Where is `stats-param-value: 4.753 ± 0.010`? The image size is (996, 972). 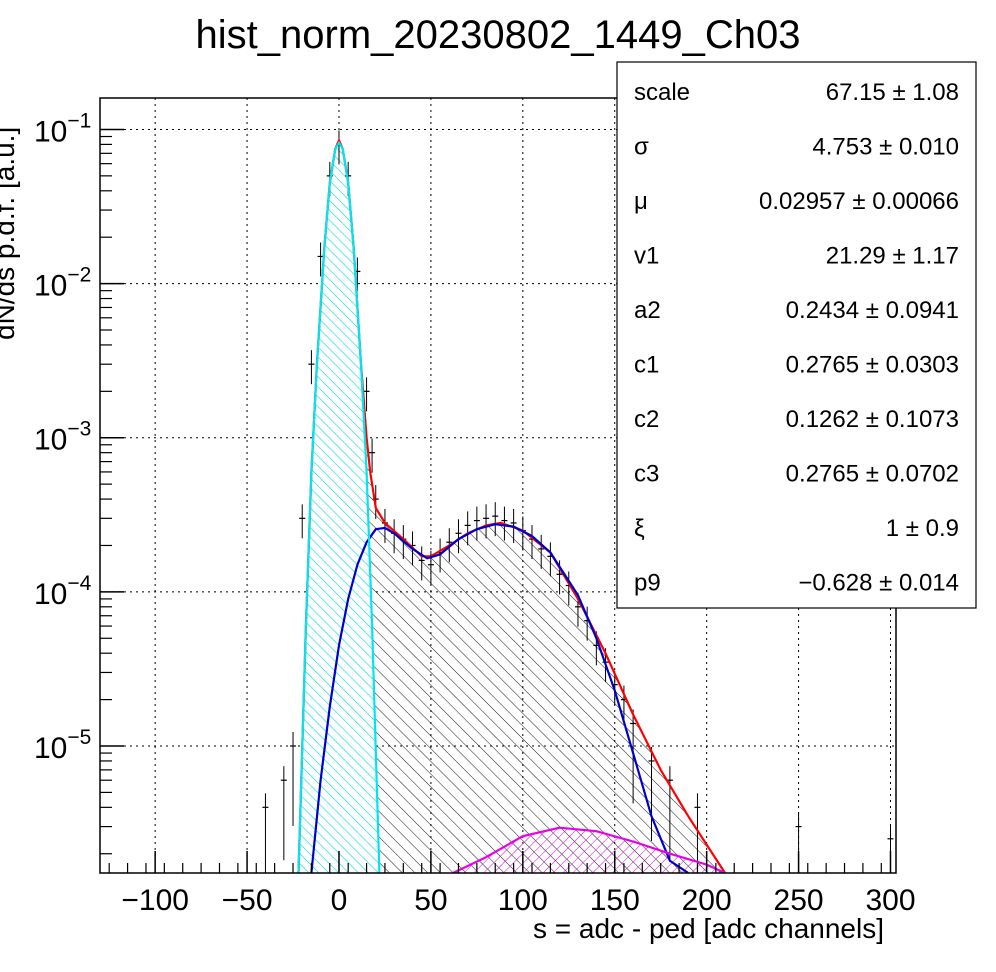 stats-param-value: 4.753 ± 0.010 is located at coordinates (885, 147).